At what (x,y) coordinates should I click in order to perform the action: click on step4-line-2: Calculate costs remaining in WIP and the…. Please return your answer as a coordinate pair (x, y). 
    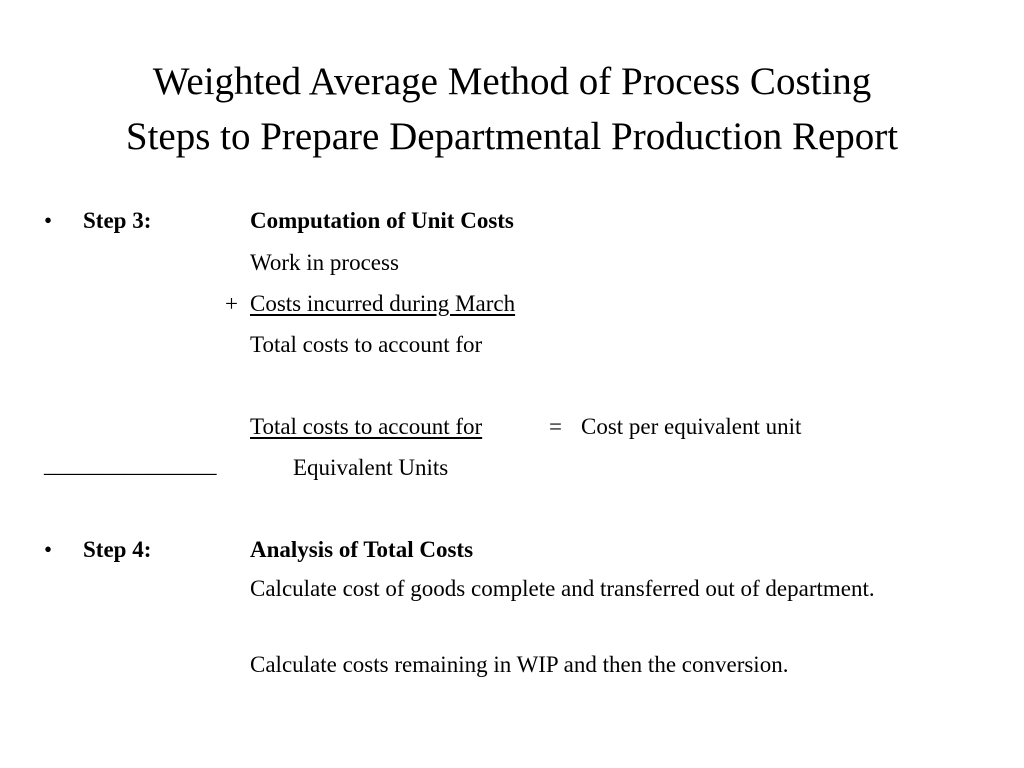
    Looking at the image, I should click on (519, 664).